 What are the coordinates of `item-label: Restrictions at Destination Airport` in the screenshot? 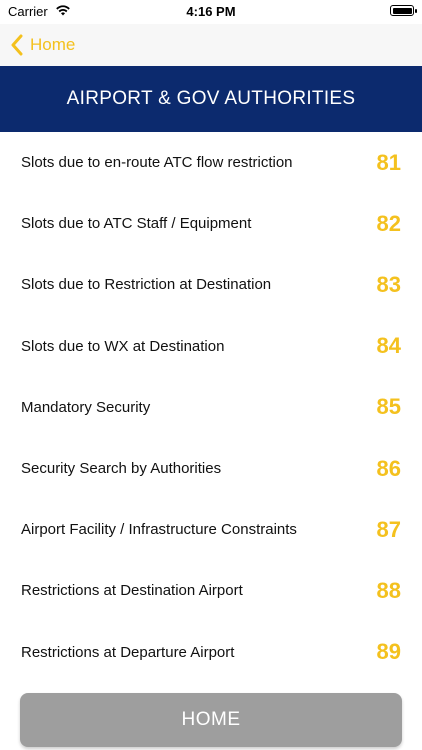 It's located at (132, 591).